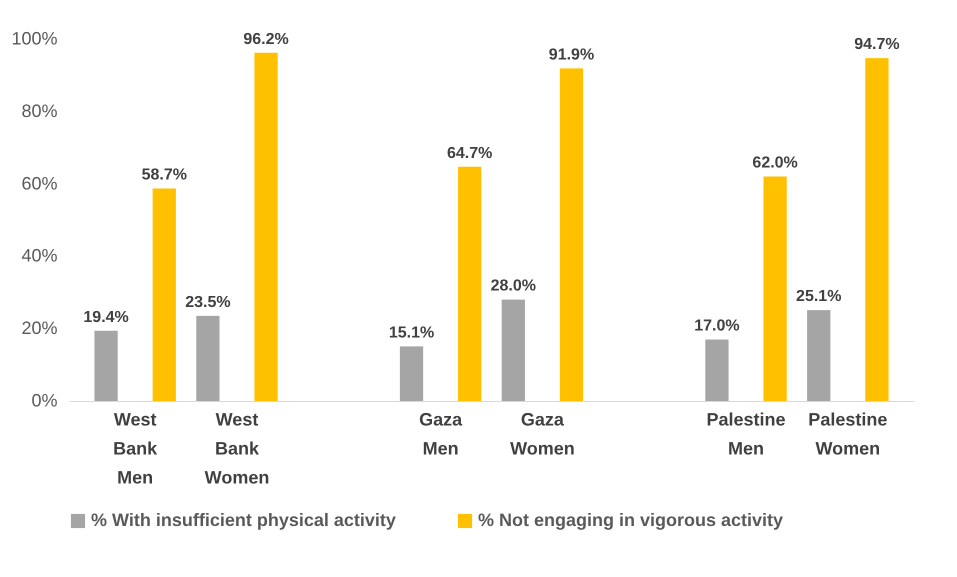 The width and height of the screenshot is (957, 577). What do you see at coordinates (266, 39) in the screenshot?
I see `data-label: 96.2%` at bounding box center [266, 39].